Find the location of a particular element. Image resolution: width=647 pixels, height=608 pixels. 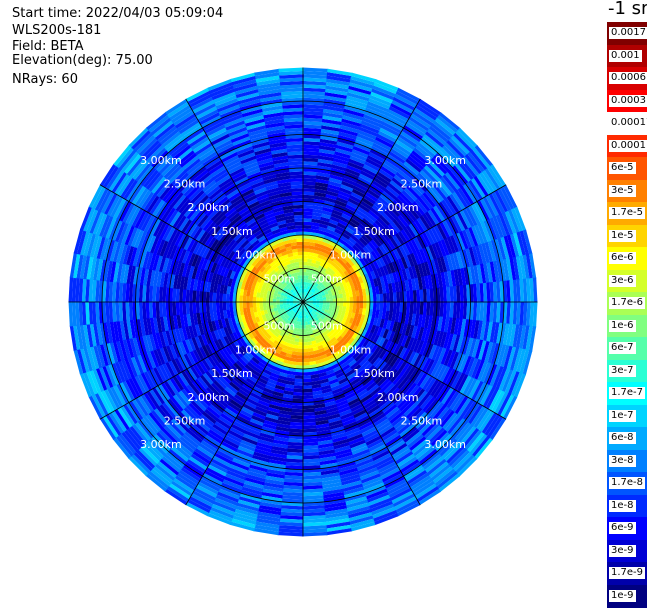

colorbar-label: 6e-9 is located at coordinates (622, 528).